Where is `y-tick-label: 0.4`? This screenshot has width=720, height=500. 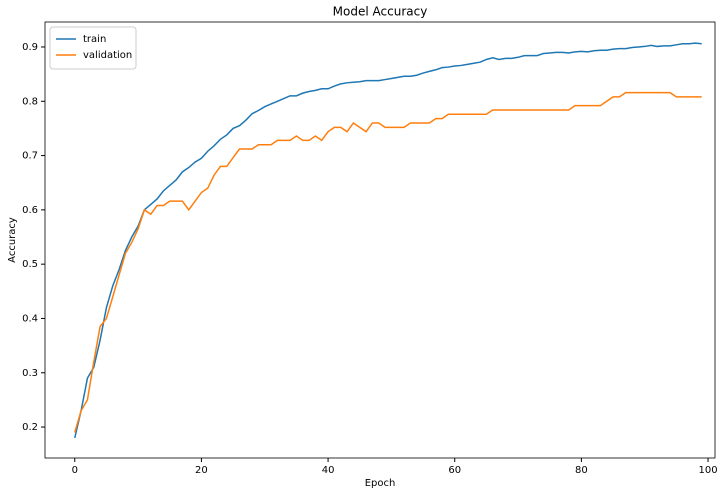
y-tick-label: 0.4 is located at coordinates (30, 318).